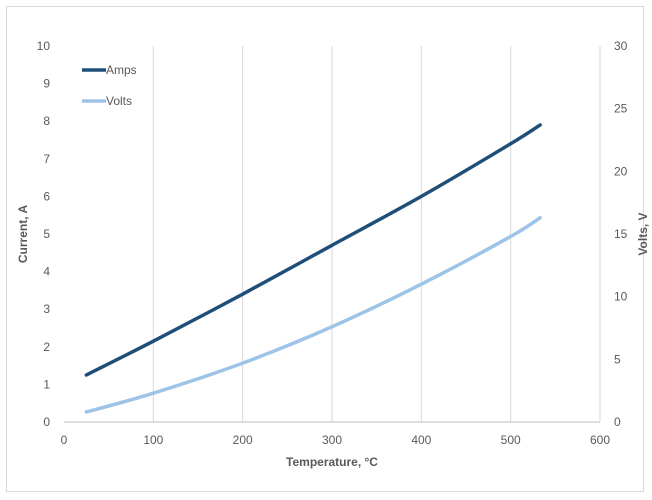 Image resolution: width=652 pixels, height=500 pixels. Describe the element at coordinates (46, 347) in the screenshot. I see `y-tick-label: 2` at that location.